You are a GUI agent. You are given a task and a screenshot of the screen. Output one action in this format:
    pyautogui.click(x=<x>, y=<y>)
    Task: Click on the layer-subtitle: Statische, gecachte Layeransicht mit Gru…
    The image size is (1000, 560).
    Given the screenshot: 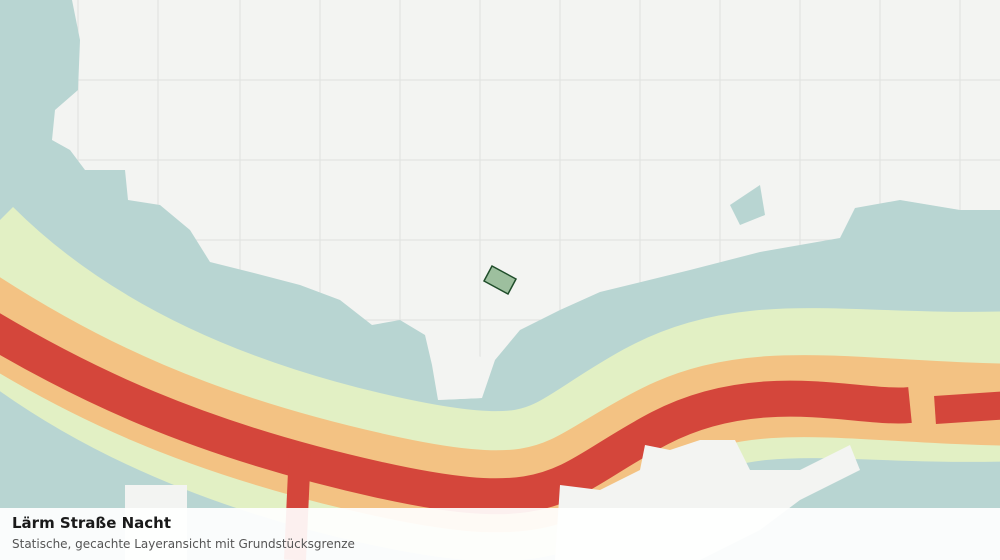 What is the action you would take?
    pyautogui.click(x=183, y=544)
    